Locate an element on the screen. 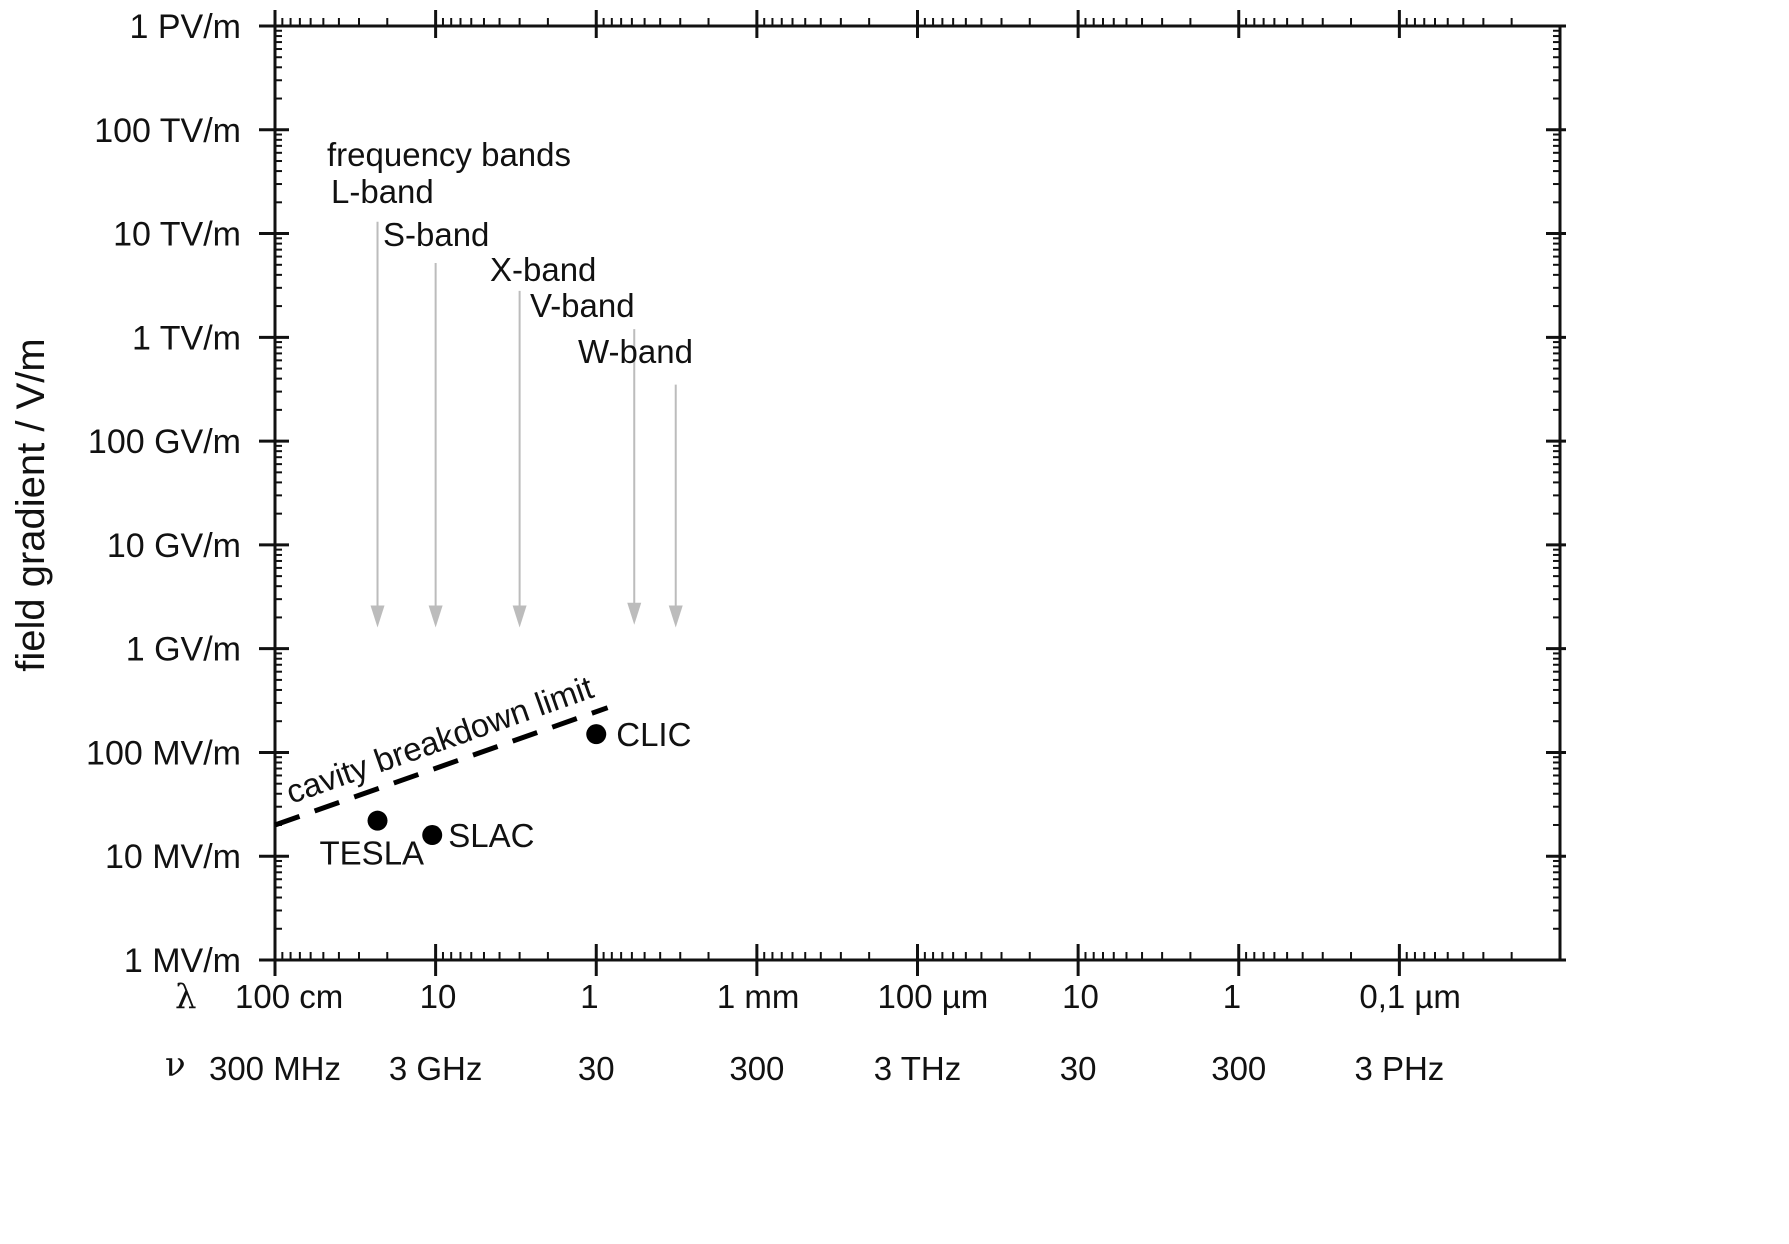 Image resolution: width=1789 pixels, height=1244 pixels. data-point-label: TESLA is located at coordinates (372, 853).